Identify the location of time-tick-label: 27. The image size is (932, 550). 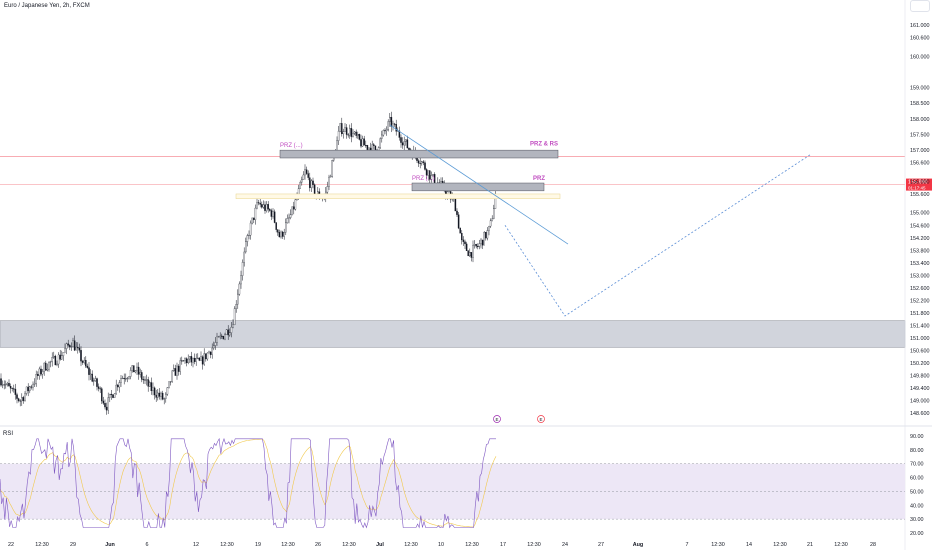
(601, 545).